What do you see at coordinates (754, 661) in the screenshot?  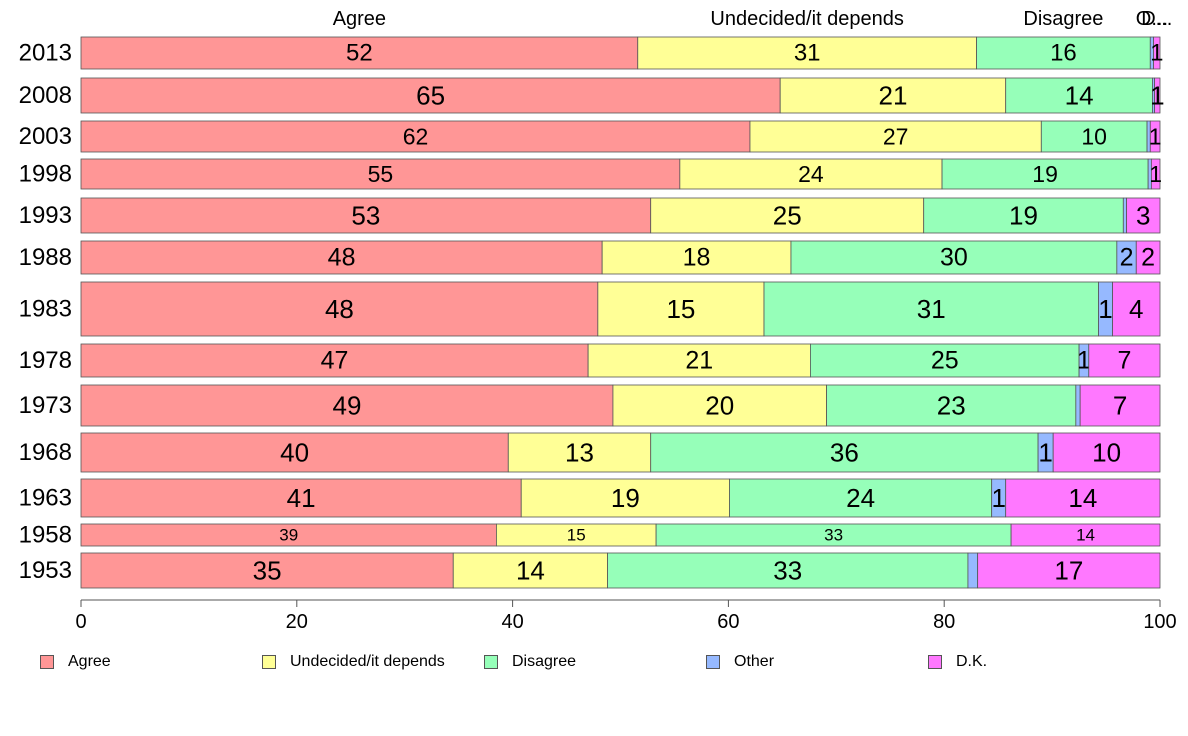 I see `legend-label: Other` at bounding box center [754, 661].